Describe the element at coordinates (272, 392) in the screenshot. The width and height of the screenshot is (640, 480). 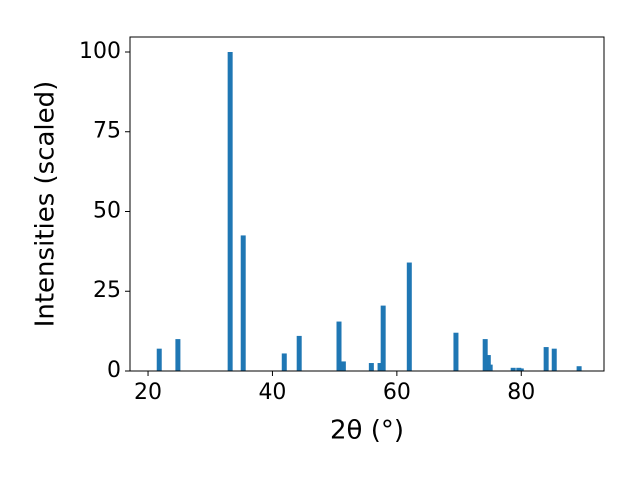
I see `x-tick-label: 40` at that location.